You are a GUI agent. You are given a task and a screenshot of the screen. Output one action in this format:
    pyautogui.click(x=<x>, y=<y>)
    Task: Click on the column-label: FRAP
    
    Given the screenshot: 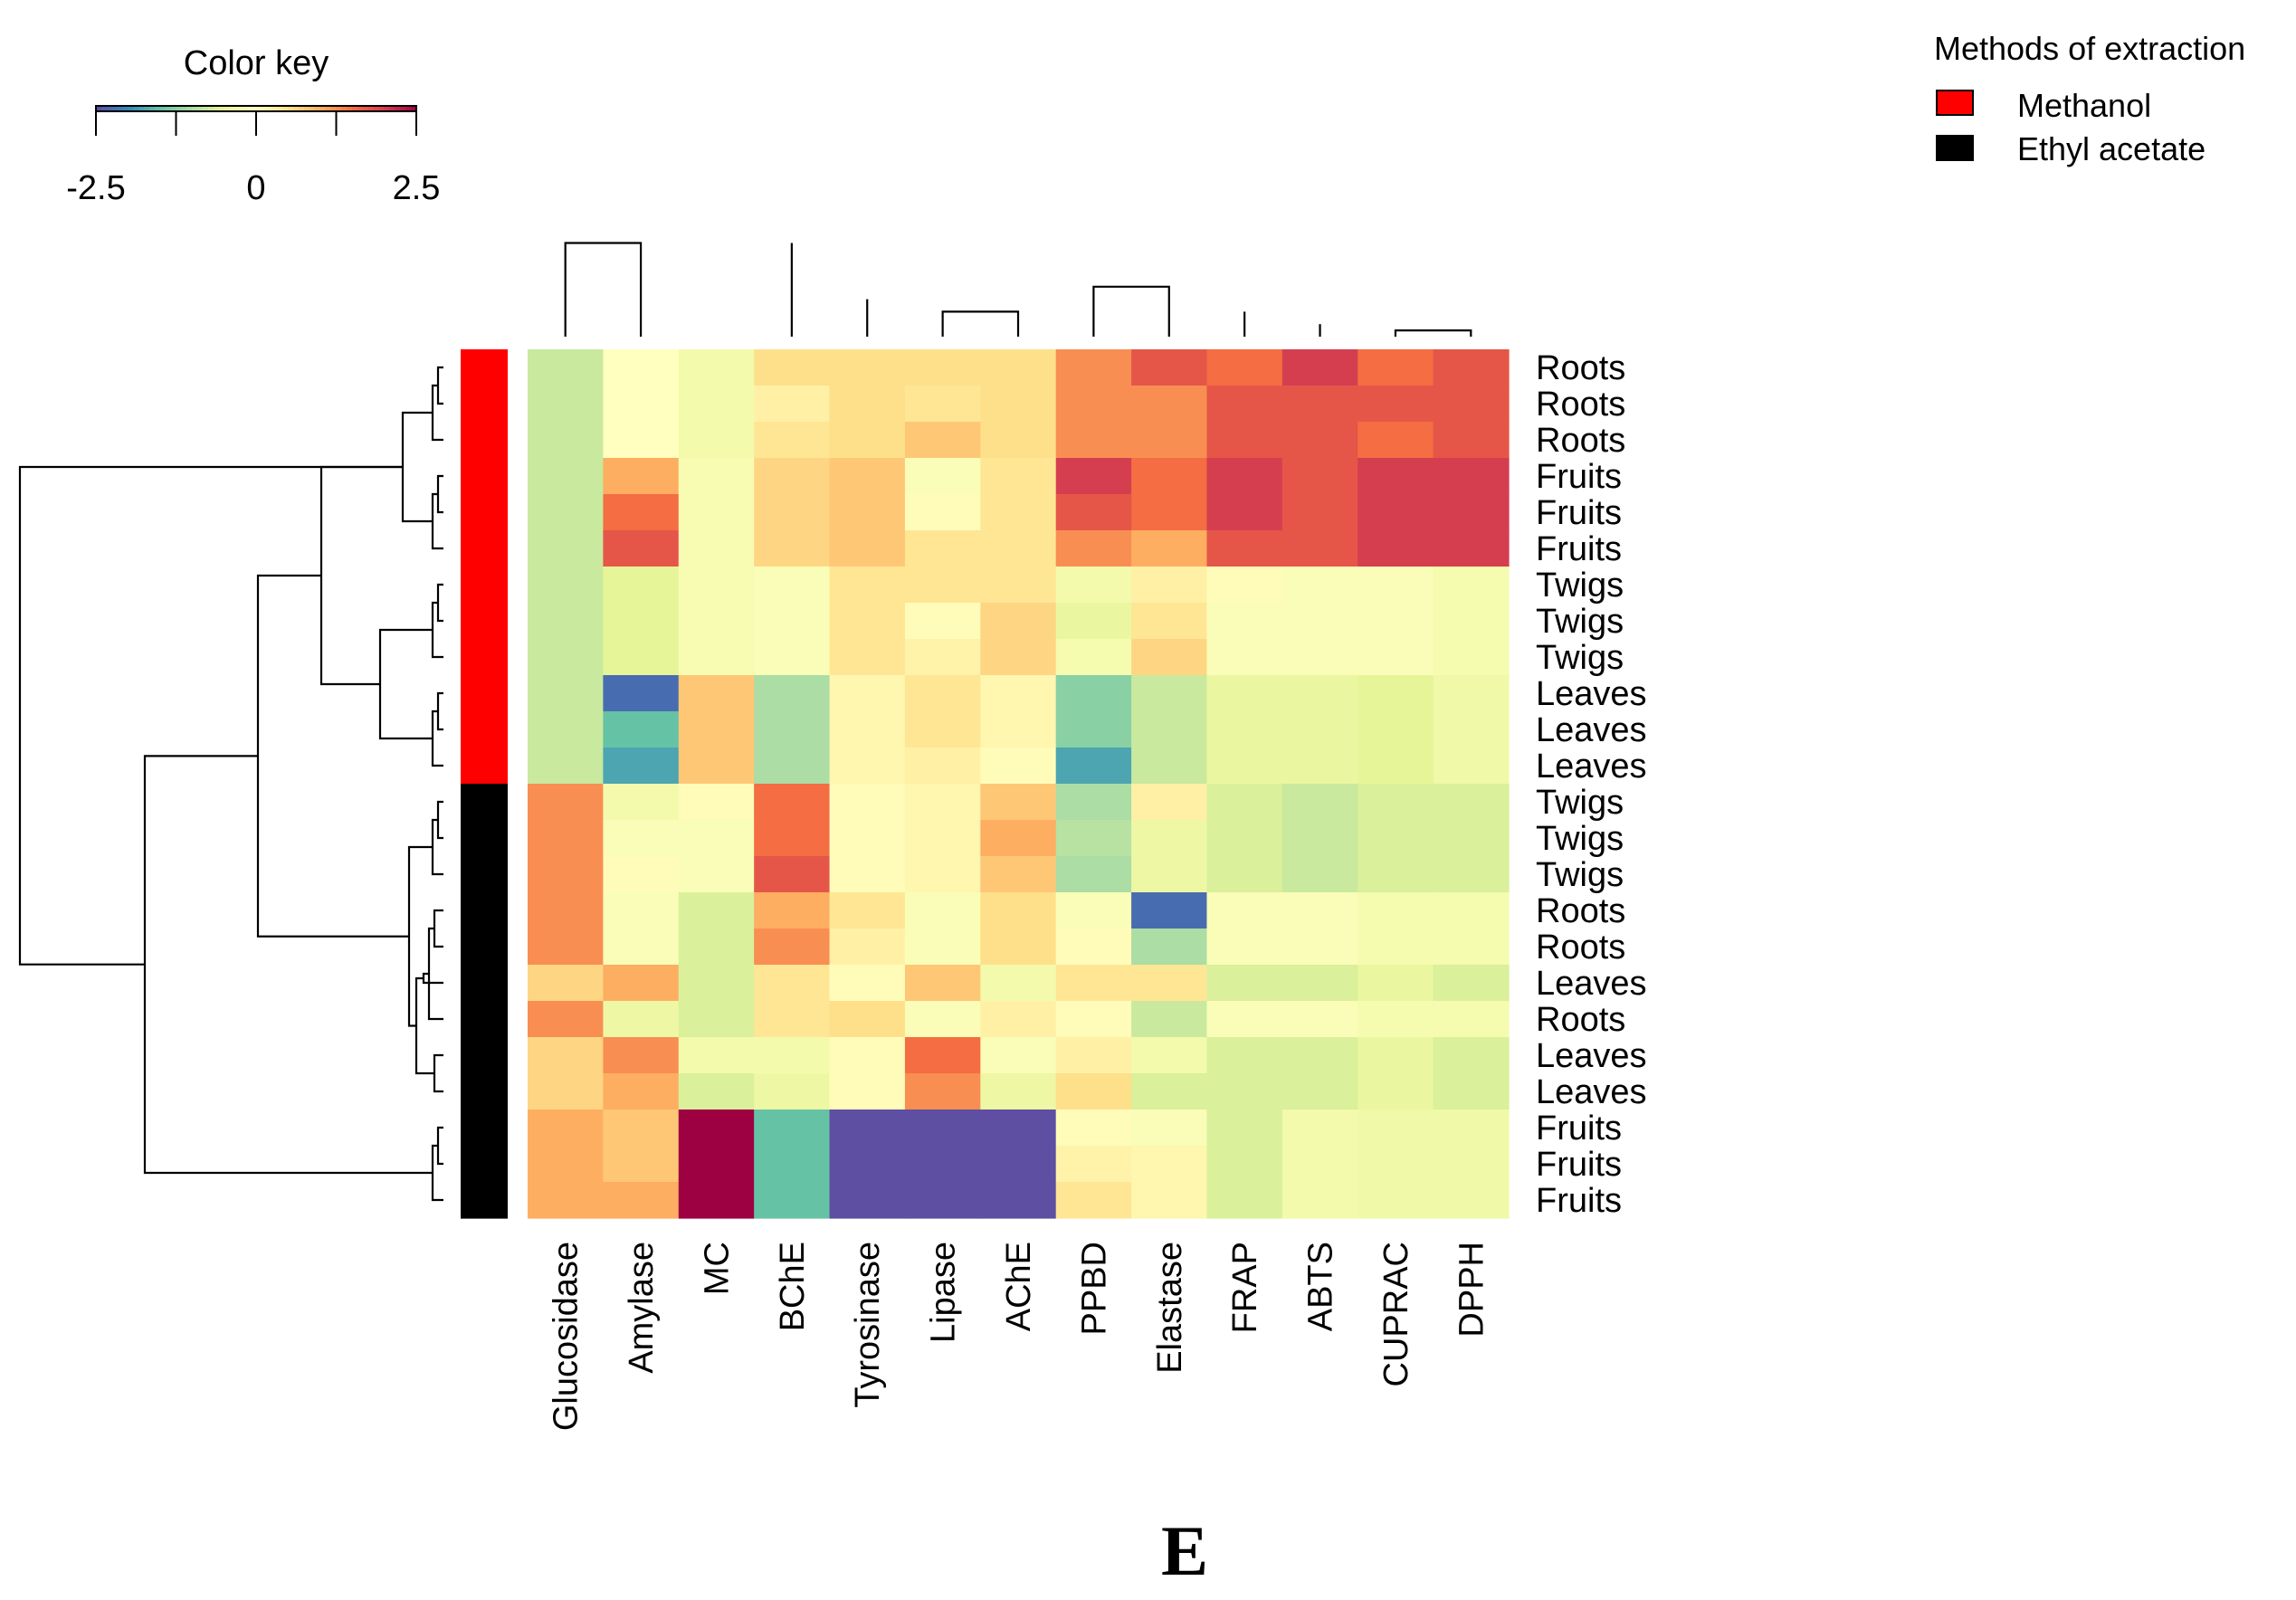 What is the action you would take?
    pyautogui.click(x=1245, y=1287)
    